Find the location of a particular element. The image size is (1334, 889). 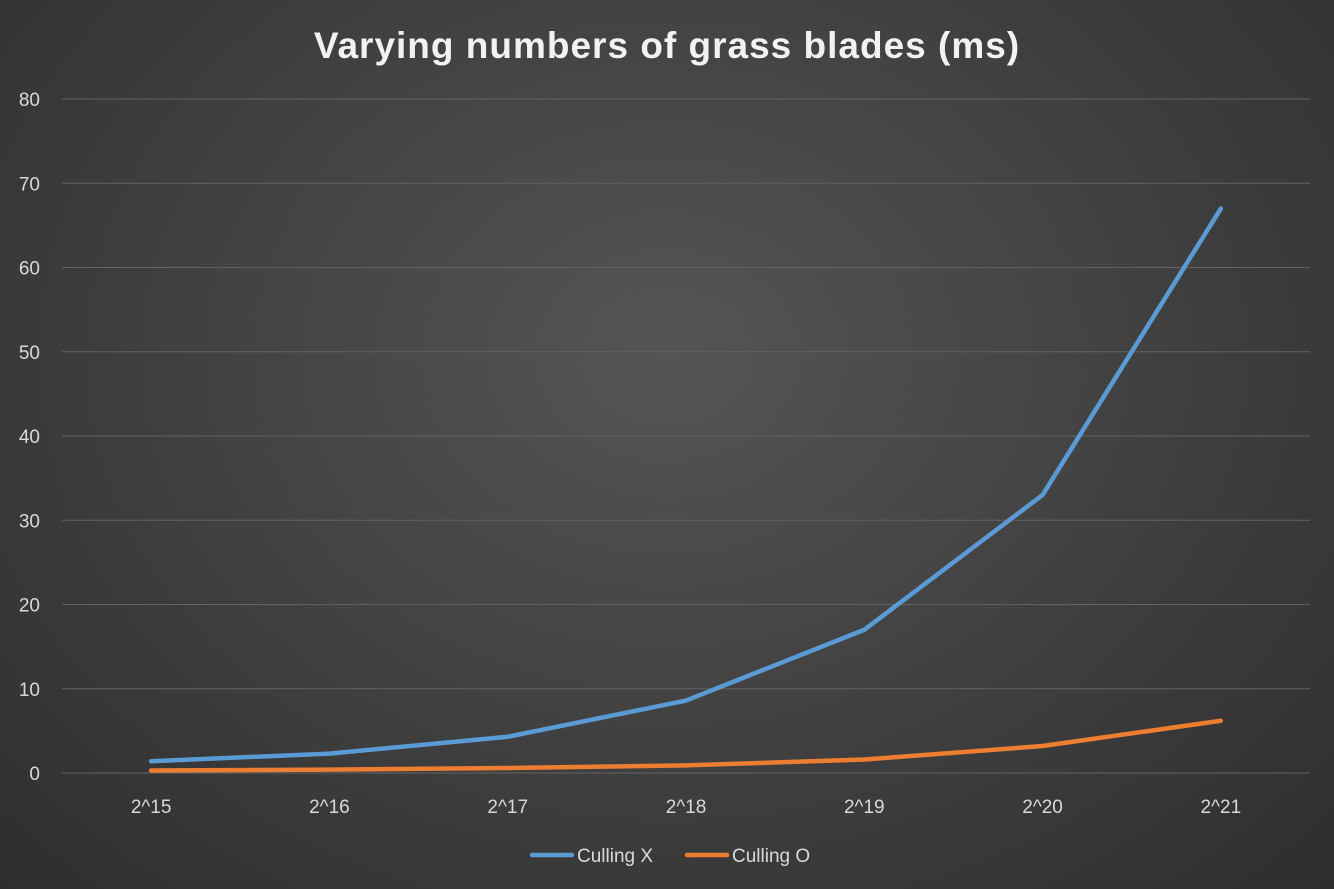

y-tick-label: 10 is located at coordinates (29, 690).